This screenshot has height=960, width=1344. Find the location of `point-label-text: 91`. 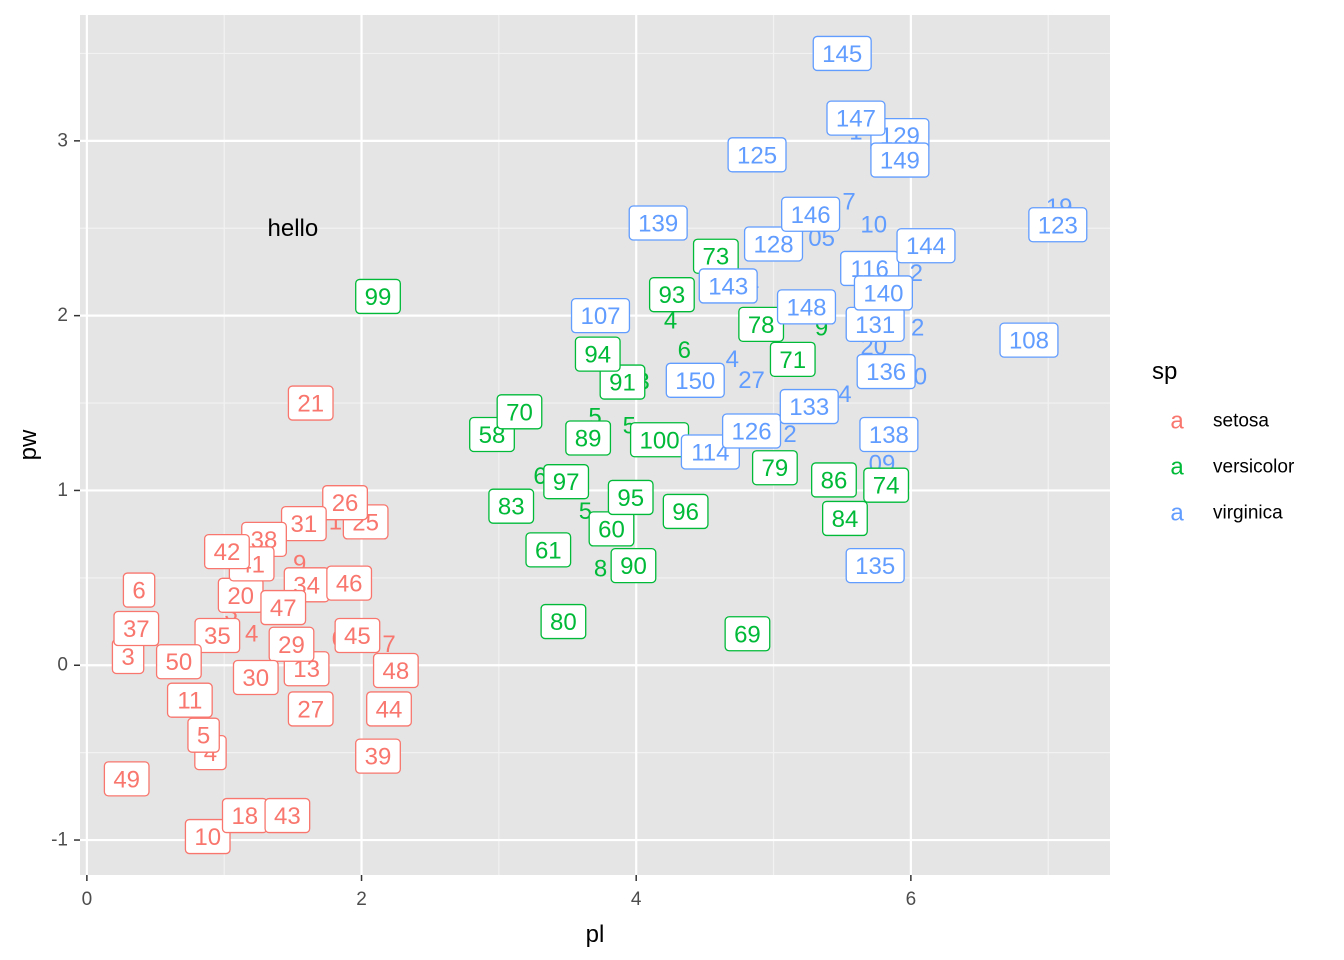

point-label-text: 91 is located at coordinates (622, 383).